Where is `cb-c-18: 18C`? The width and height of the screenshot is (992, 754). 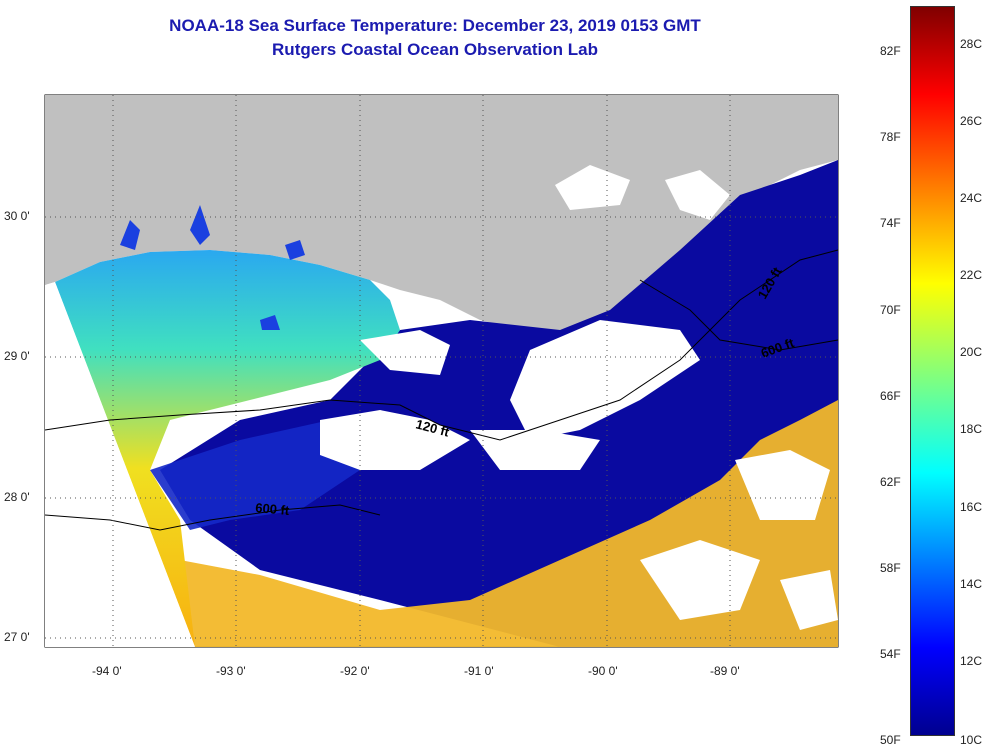
cb-c-18: 18C is located at coordinates (971, 429).